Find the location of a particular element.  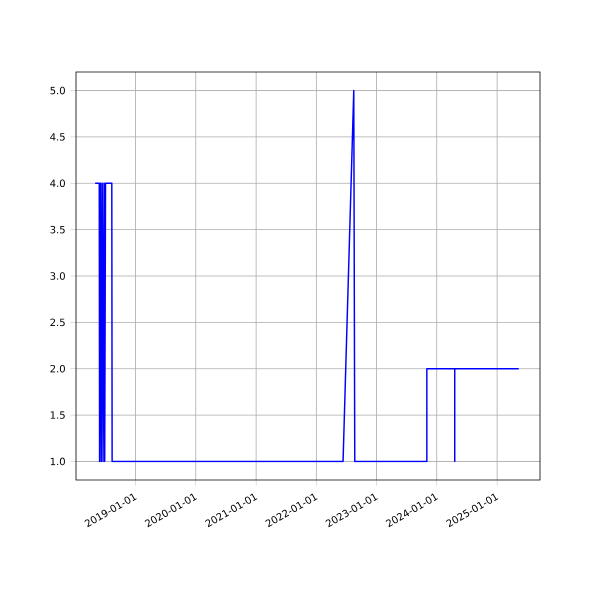

y-tick-label: 2.0 is located at coordinates (57, 368).